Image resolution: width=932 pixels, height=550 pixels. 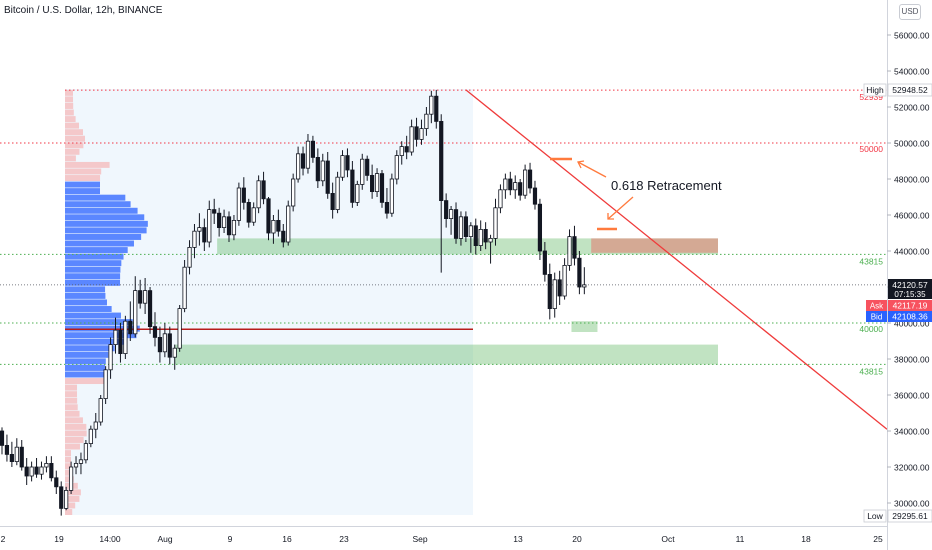 I want to click on price-tick-label: 52000.00, so click(x=912, y=108).